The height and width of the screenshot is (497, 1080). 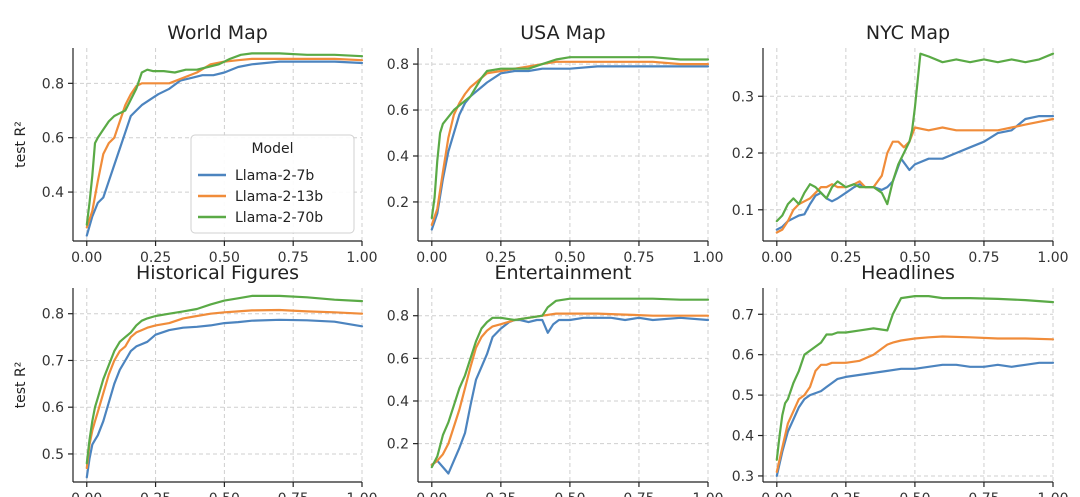 I want to click on y-tick-label: 0.1, so click(x=743, y=211).